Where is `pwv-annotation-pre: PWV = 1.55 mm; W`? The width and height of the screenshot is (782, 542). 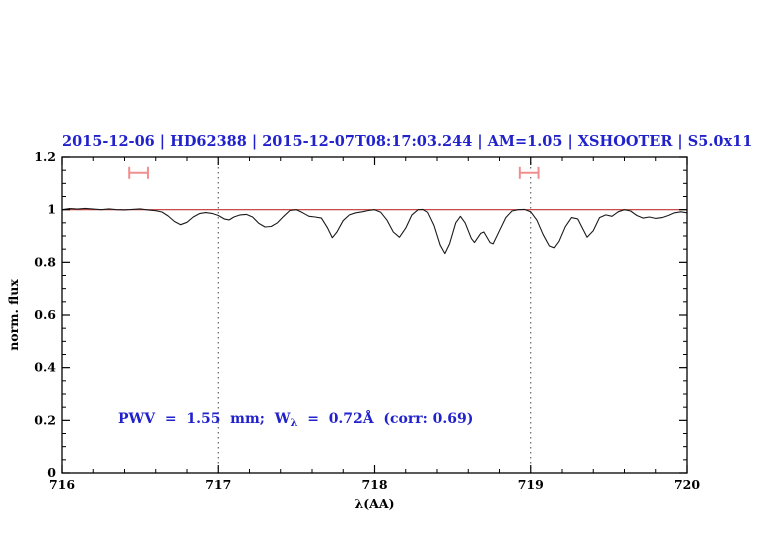 pwv-annotation-pre: PWV = 1.55 mm; W is located at coordinates (204, 419).